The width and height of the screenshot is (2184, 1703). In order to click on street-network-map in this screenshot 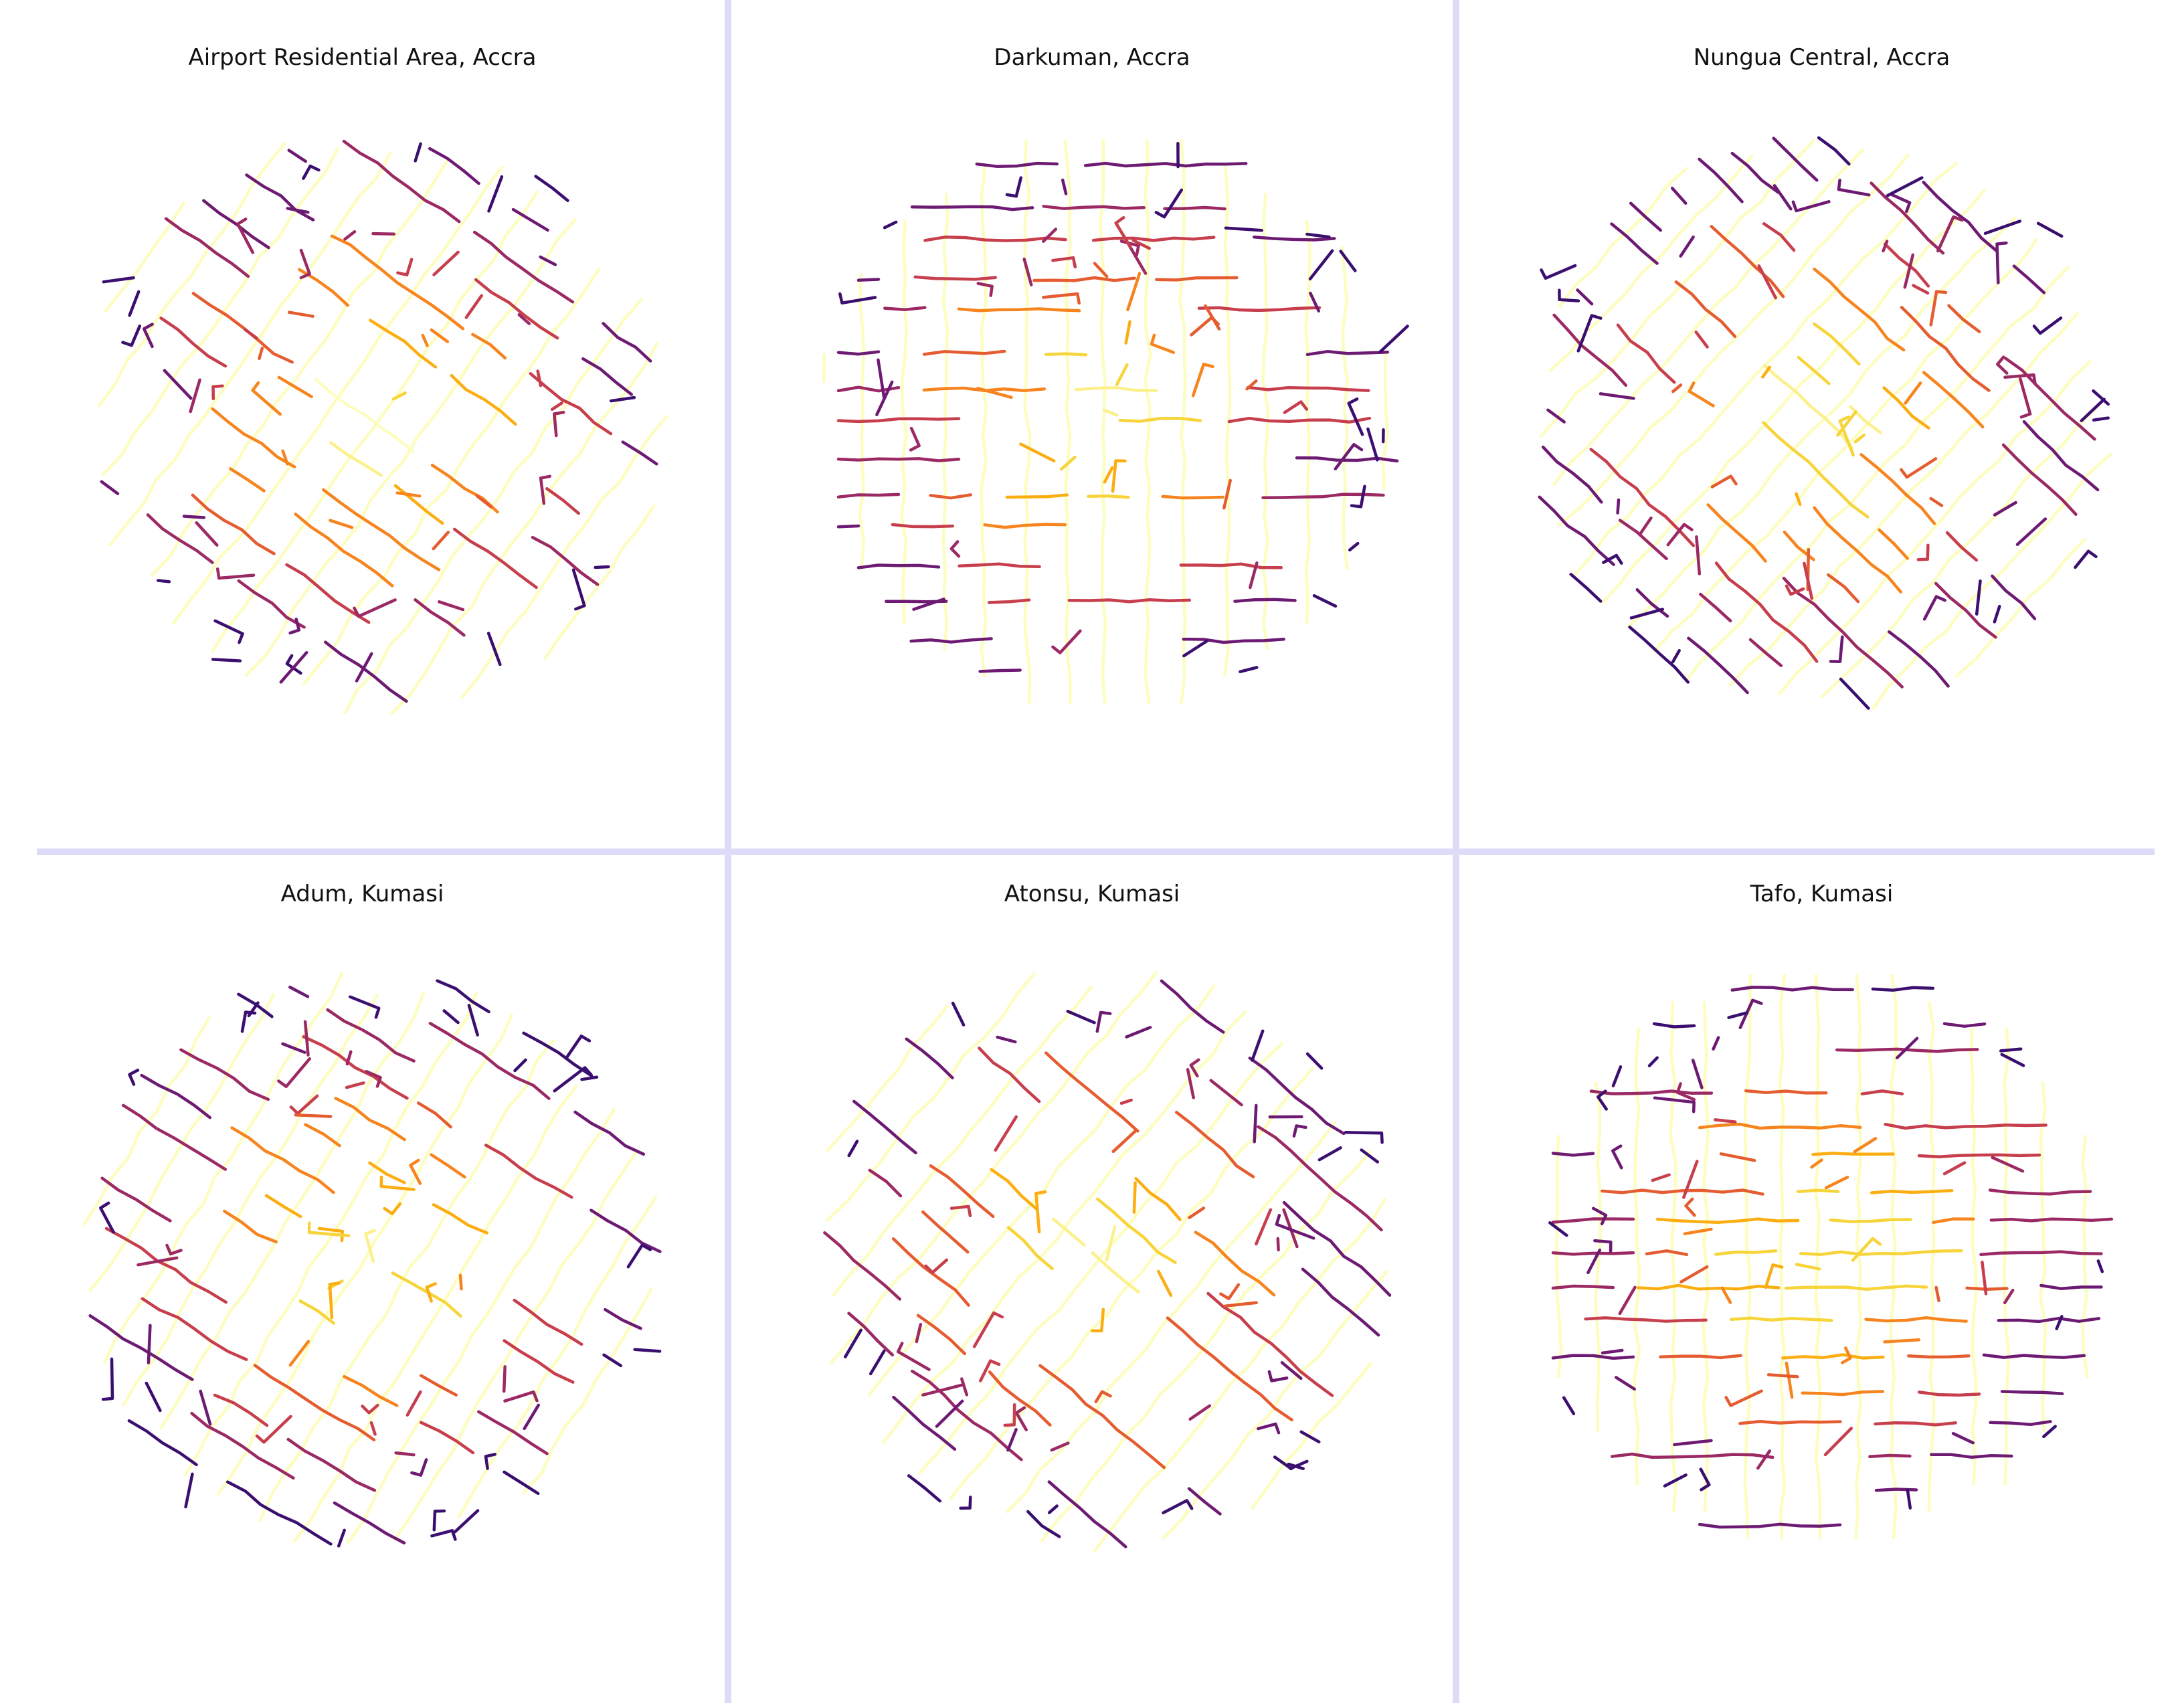, I will do `click(1115, 422)`.